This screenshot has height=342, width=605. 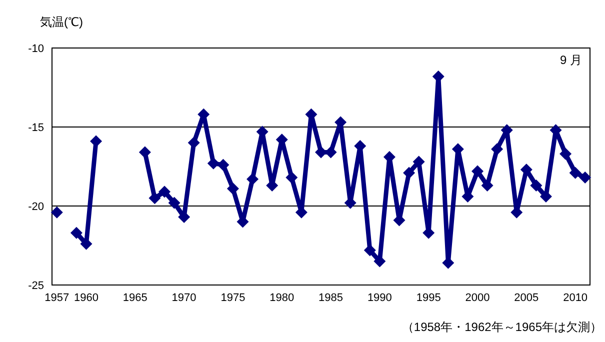 I want to click on x-tick-label: 1957, so click(x=57, y=298).